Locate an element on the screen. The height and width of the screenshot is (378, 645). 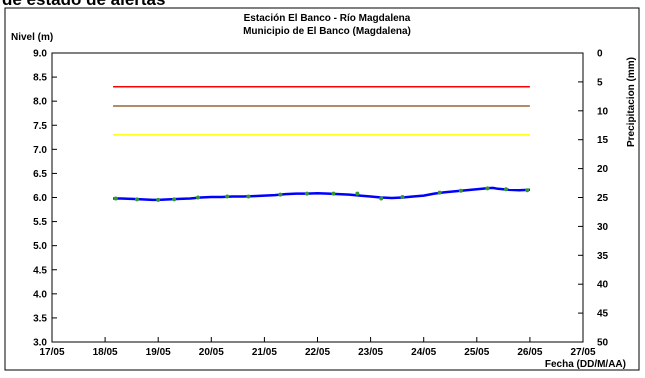
x-tick-label: 25/05 is located at coordinates (476, 352).